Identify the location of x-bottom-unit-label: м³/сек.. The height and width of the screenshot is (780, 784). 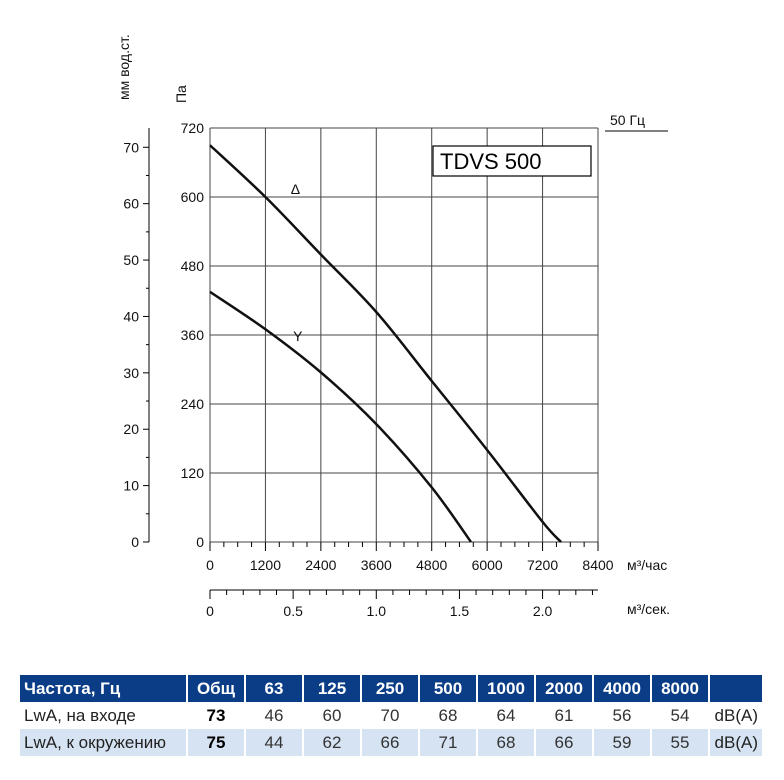
(648, 609).